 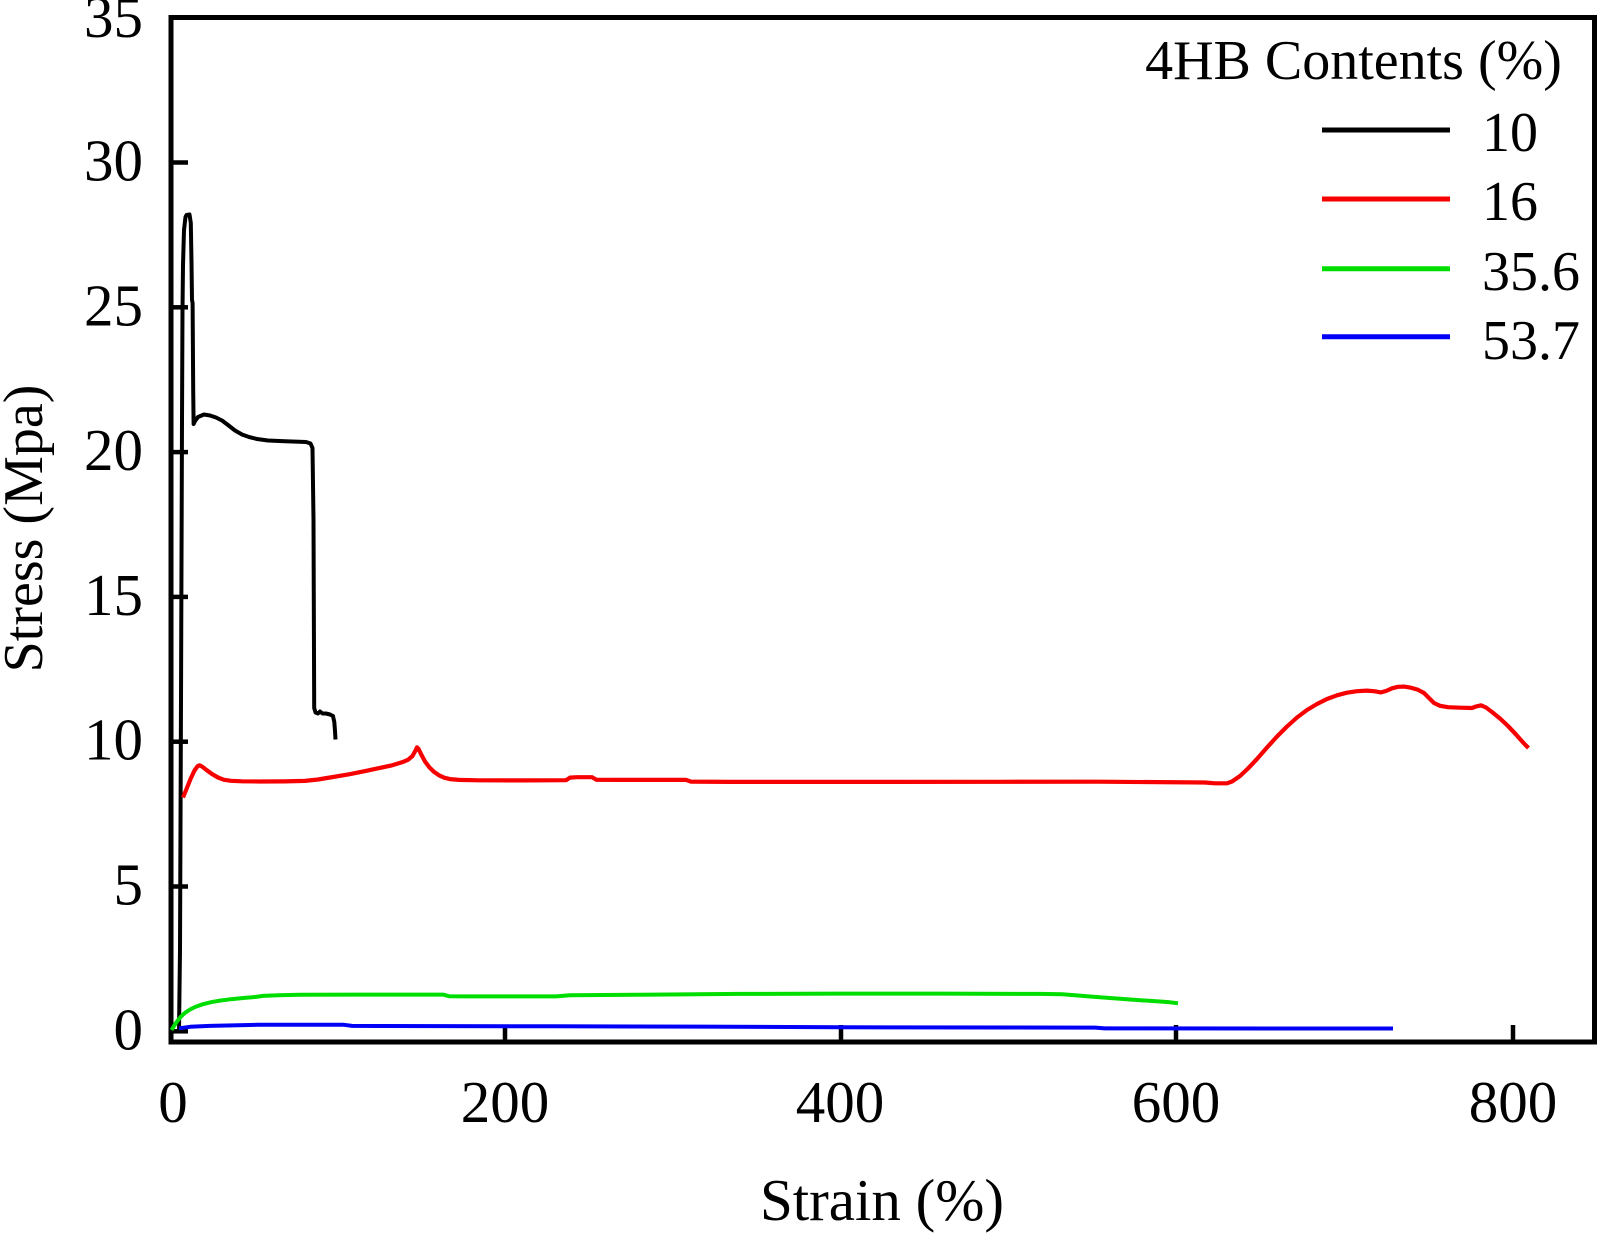 What do you see at coordinates (129, 885) in the screenshot?
I see `svg-text: 5` at bounding box center [129, 885].